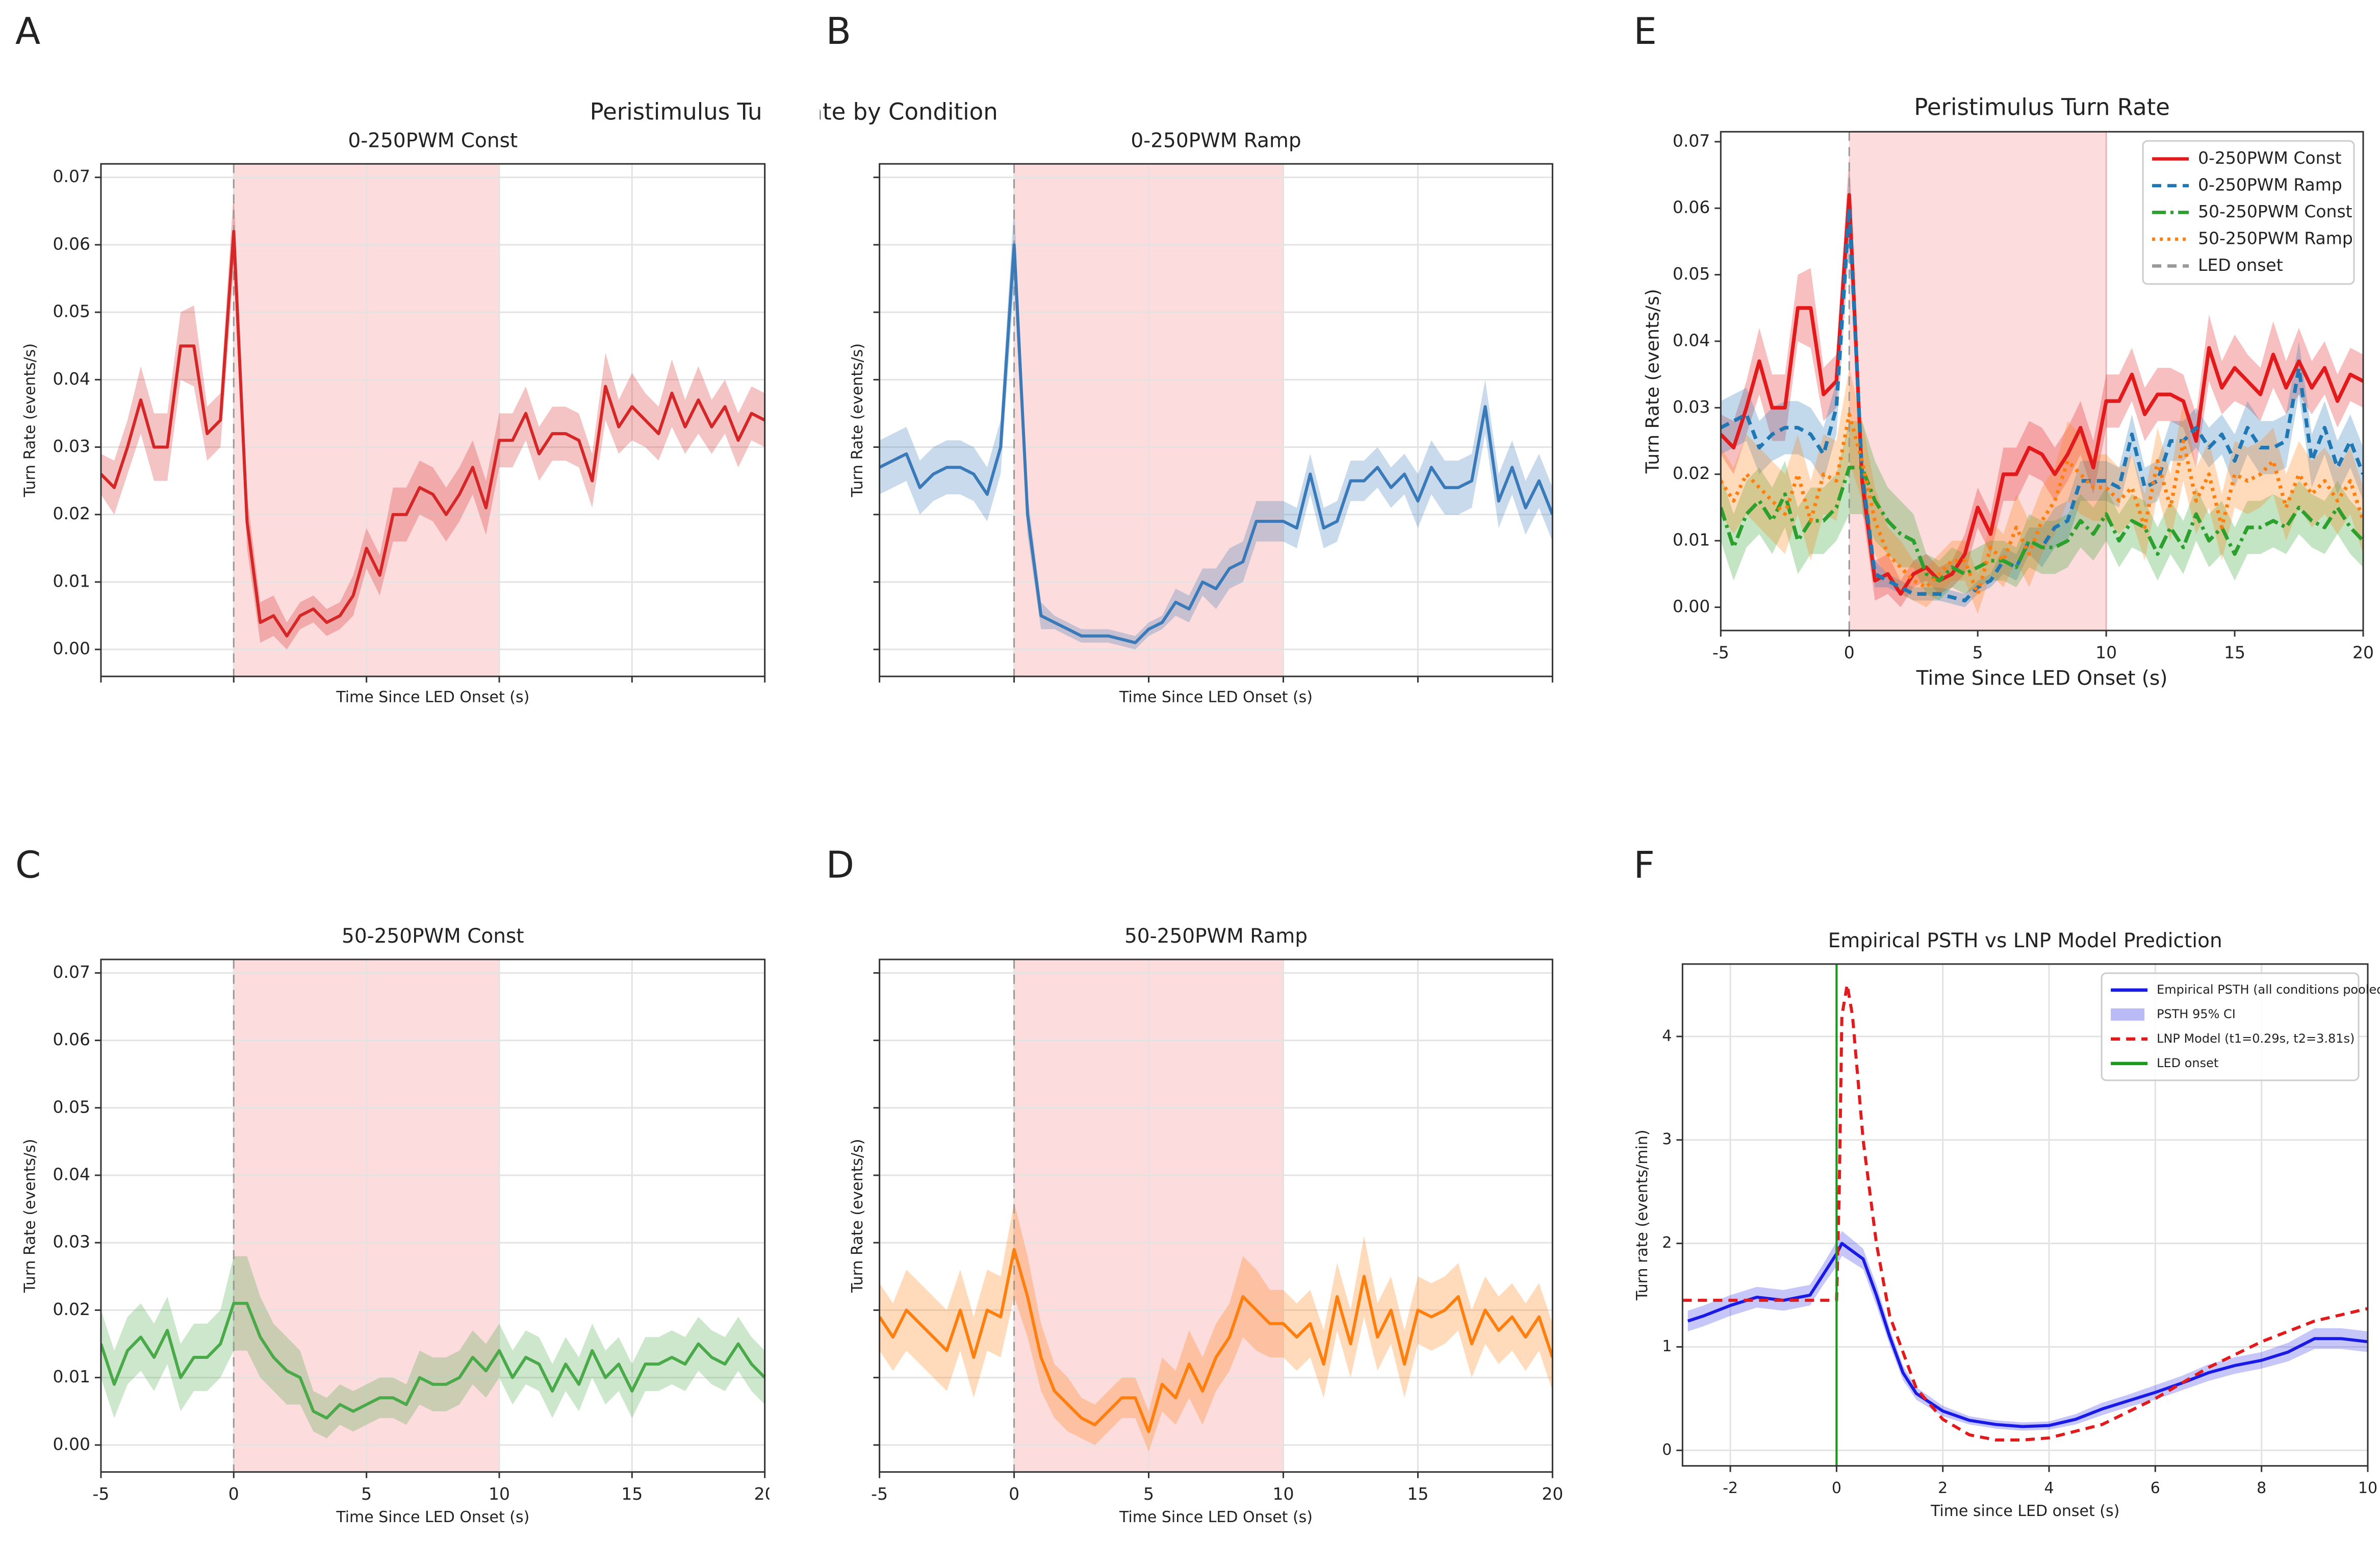 This screenshot has width=2380, height=1541. What do you see at coordinates (1667, 1346) in the screenshot?
I see `y-tick-label: 1` at bounding box center [1667, 1346].